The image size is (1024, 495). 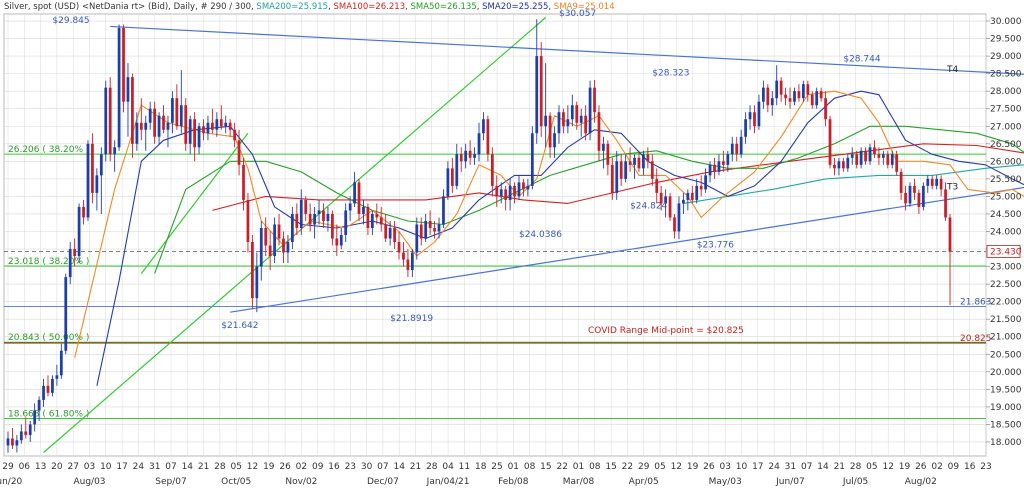 I want to click on x-tick-label: 21, so click(x=415, y=467).